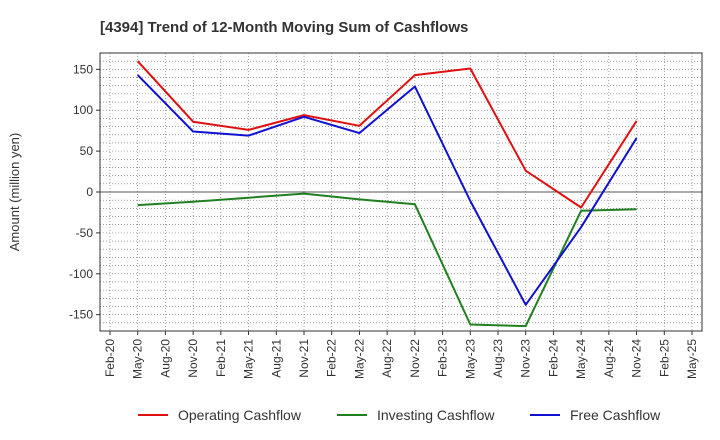 The width and height of the screenshot is (720, 440). What do you see at coordinates (332, 358) in the screenshot?
I see `x-tick-label: Feb-22` at bounding box center [332, 358].